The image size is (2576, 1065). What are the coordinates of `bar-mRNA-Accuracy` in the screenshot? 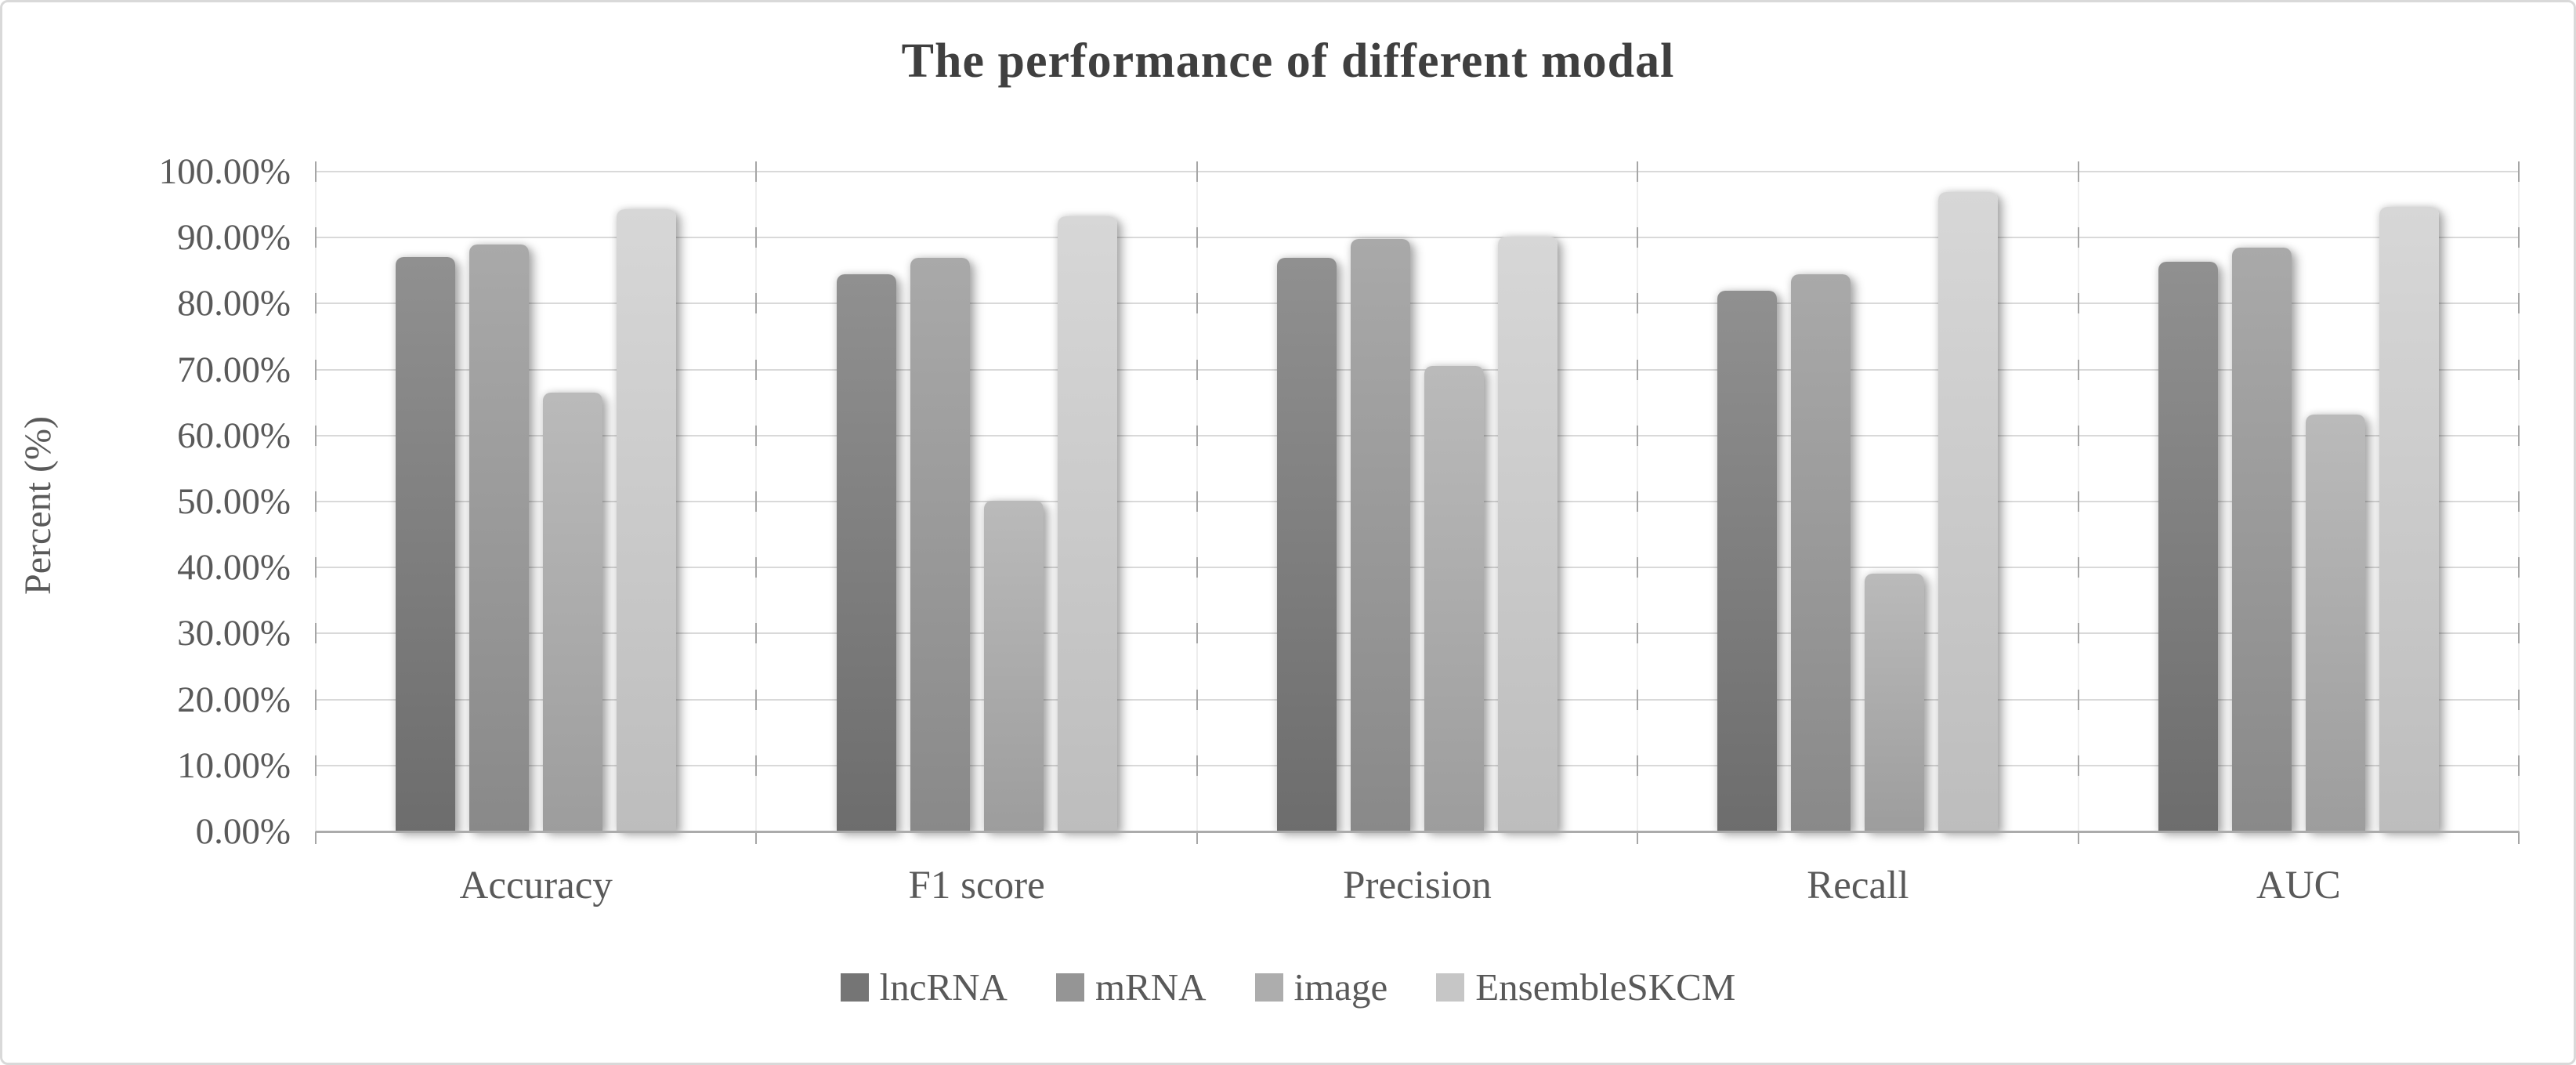 It's located at (499, 538).